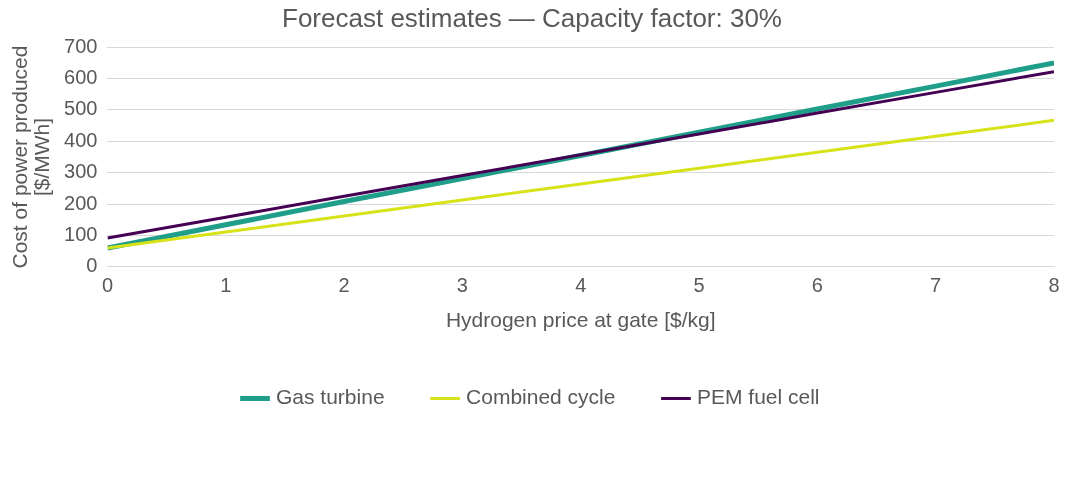 This screenshot has height=479, width=1084. What do you see at coordinates (541, 397) in the screenshot?
I see `legend-label: Combined cycle` at bounding box center [541, 397].